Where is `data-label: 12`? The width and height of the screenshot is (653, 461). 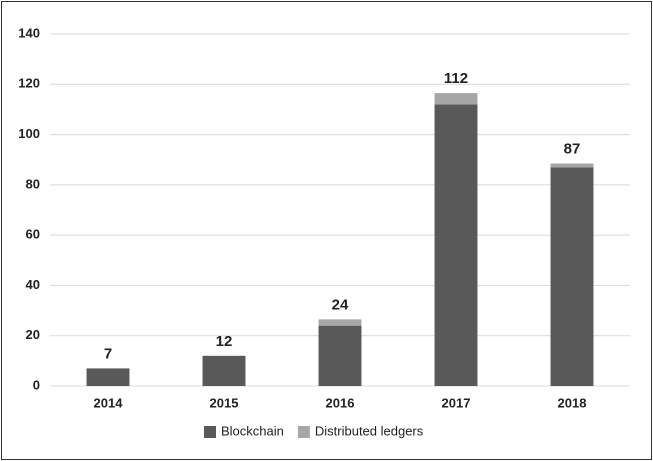
data-label: 12 is located at coordinates (224, 341).